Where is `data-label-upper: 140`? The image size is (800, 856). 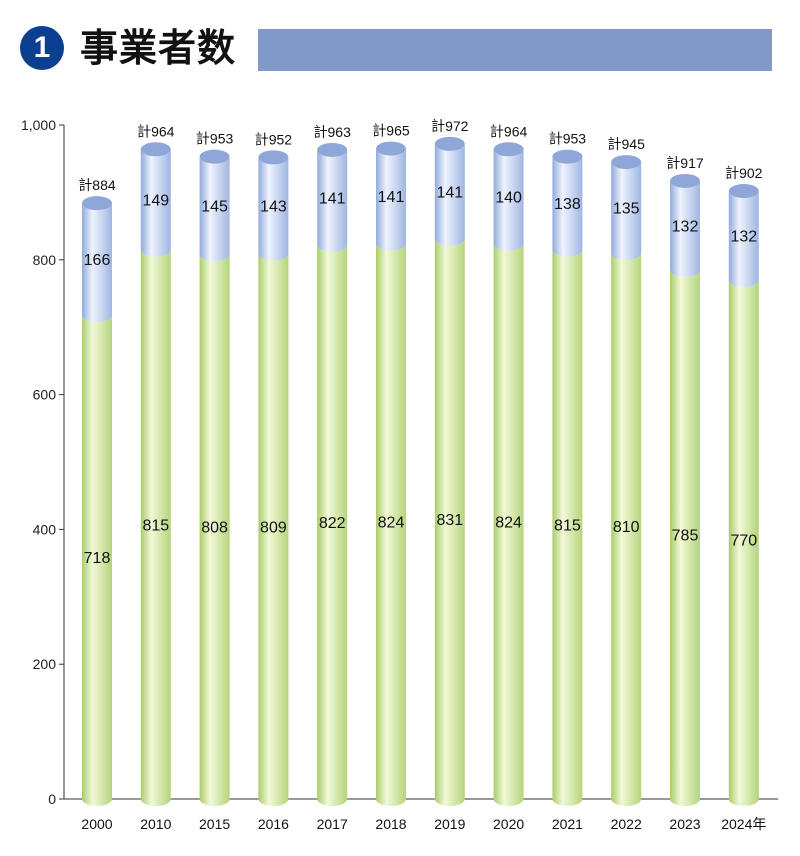
data-label-upper: 140 is located at coordinates (508, 197).